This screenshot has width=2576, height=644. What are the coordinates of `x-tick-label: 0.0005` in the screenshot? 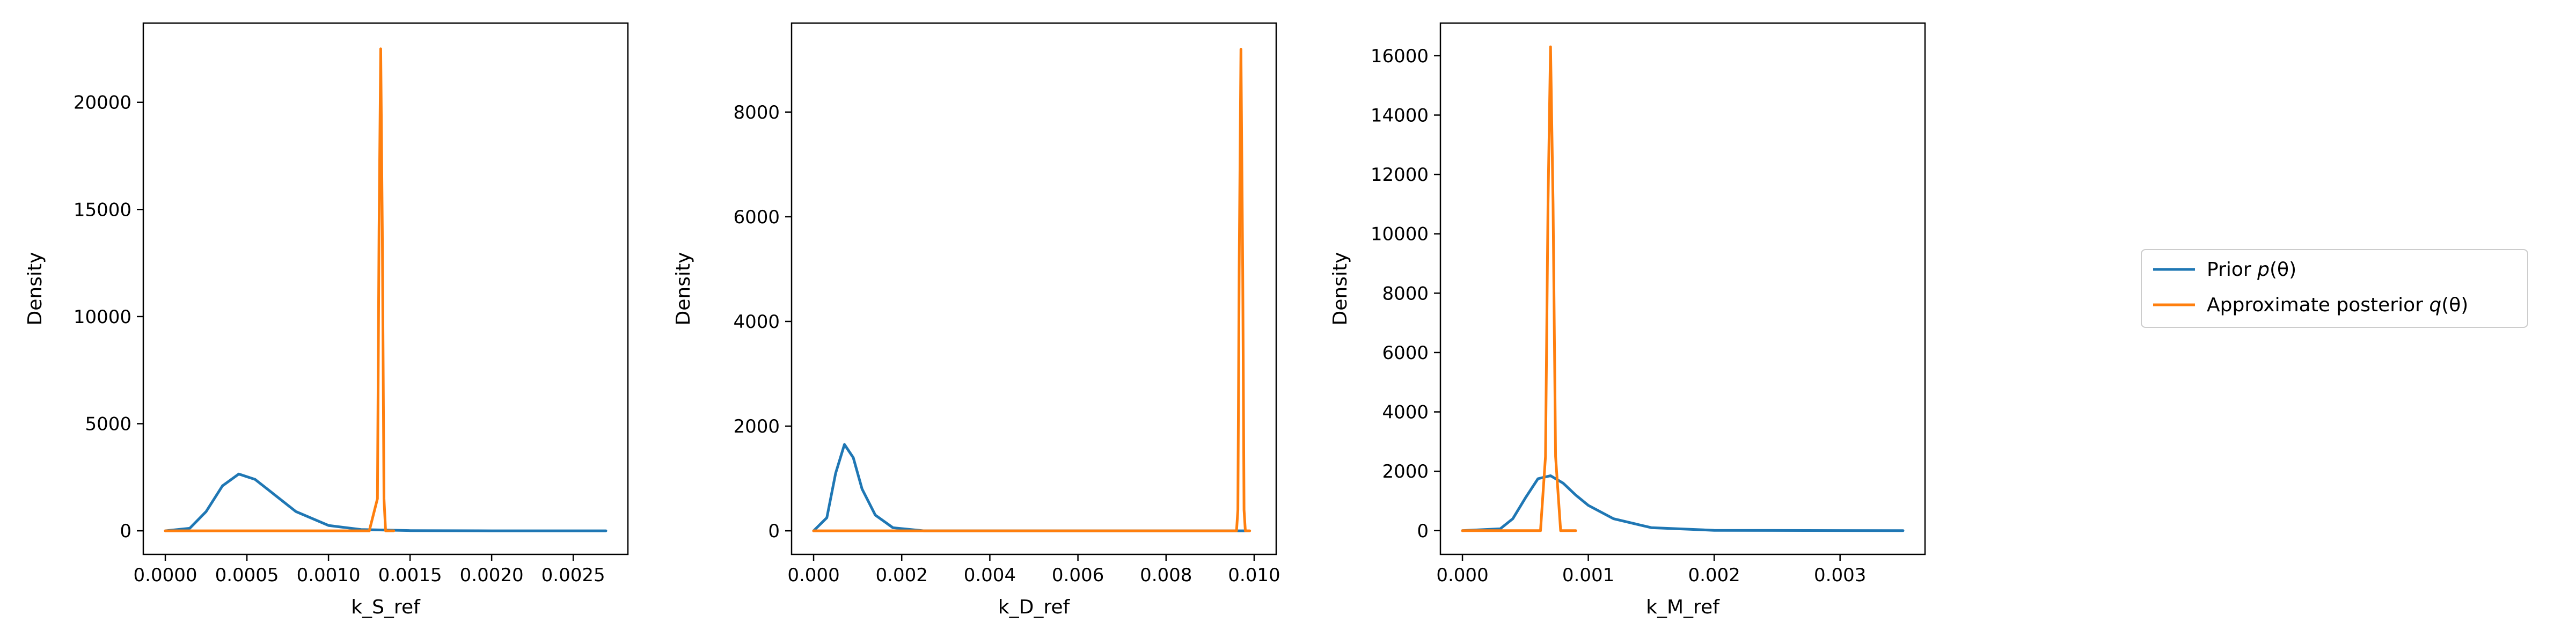 It's located at (247, 575).